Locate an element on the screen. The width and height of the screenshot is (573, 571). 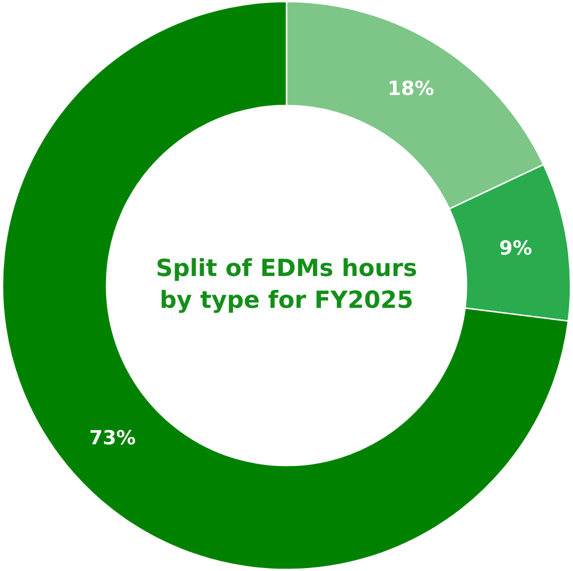
data-label: 18% is located at coordinates (412, 88).